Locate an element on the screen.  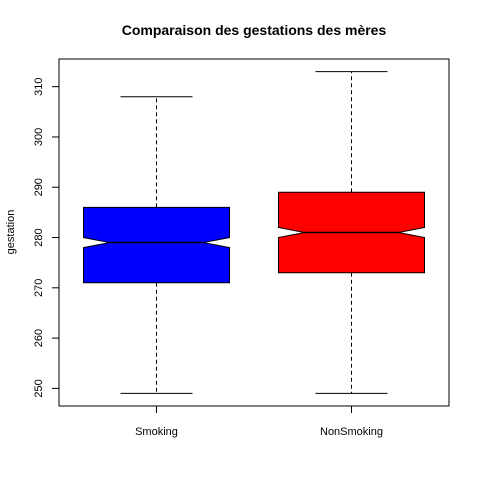
y-axis: 250 260 270 280 290 300 310 is located at coordinates (46, 237).